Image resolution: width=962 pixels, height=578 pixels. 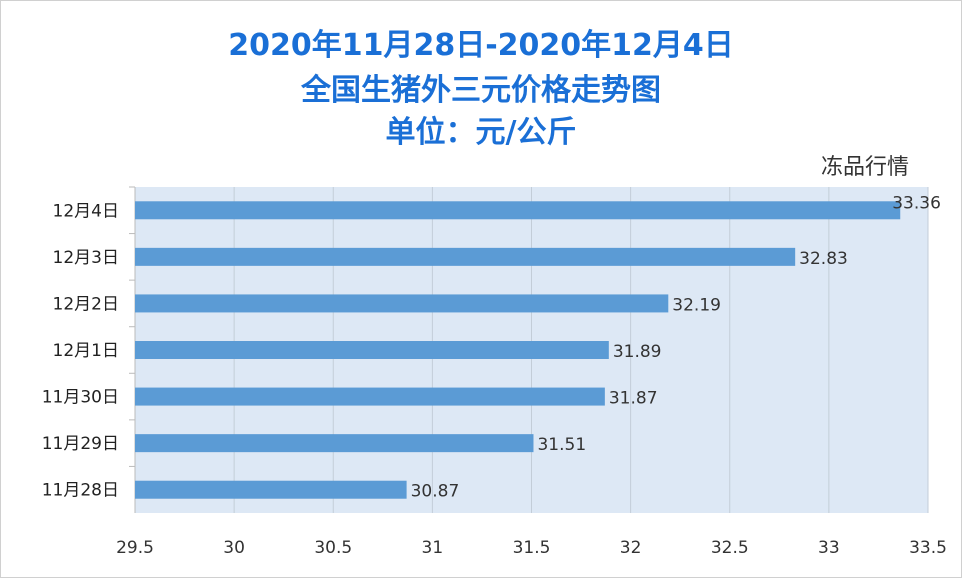 What do you see at coordinates (86, 258) in the screenshot?
I see `y-category-label: 12月3日` at bounding box center [86, 258].